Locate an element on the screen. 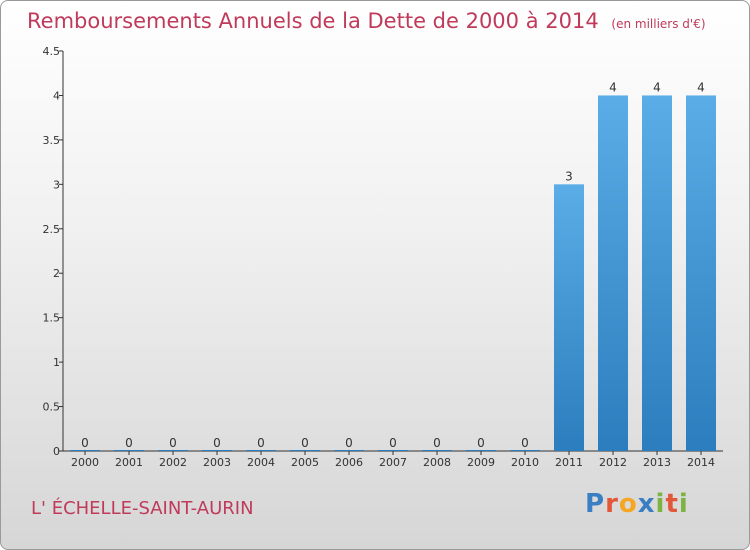  x-tick-label: 2011 is located at coordinates (569, 462).